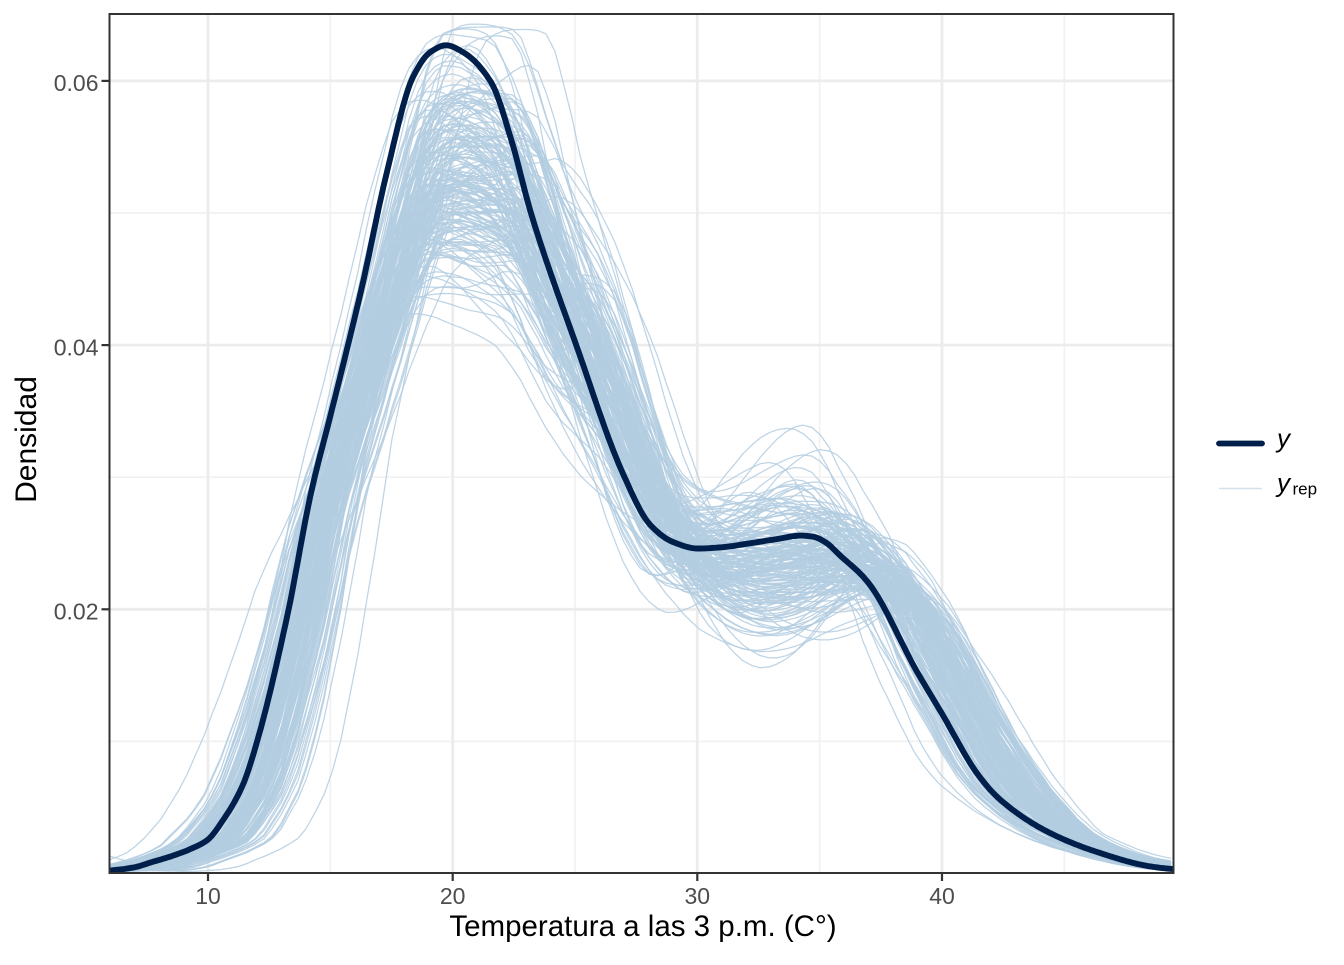 The width and height of the screenshot is (1344, 965). Describe the element at coordinates (453, 896) in the screenshot. I see `svg-text: 20` at that location.